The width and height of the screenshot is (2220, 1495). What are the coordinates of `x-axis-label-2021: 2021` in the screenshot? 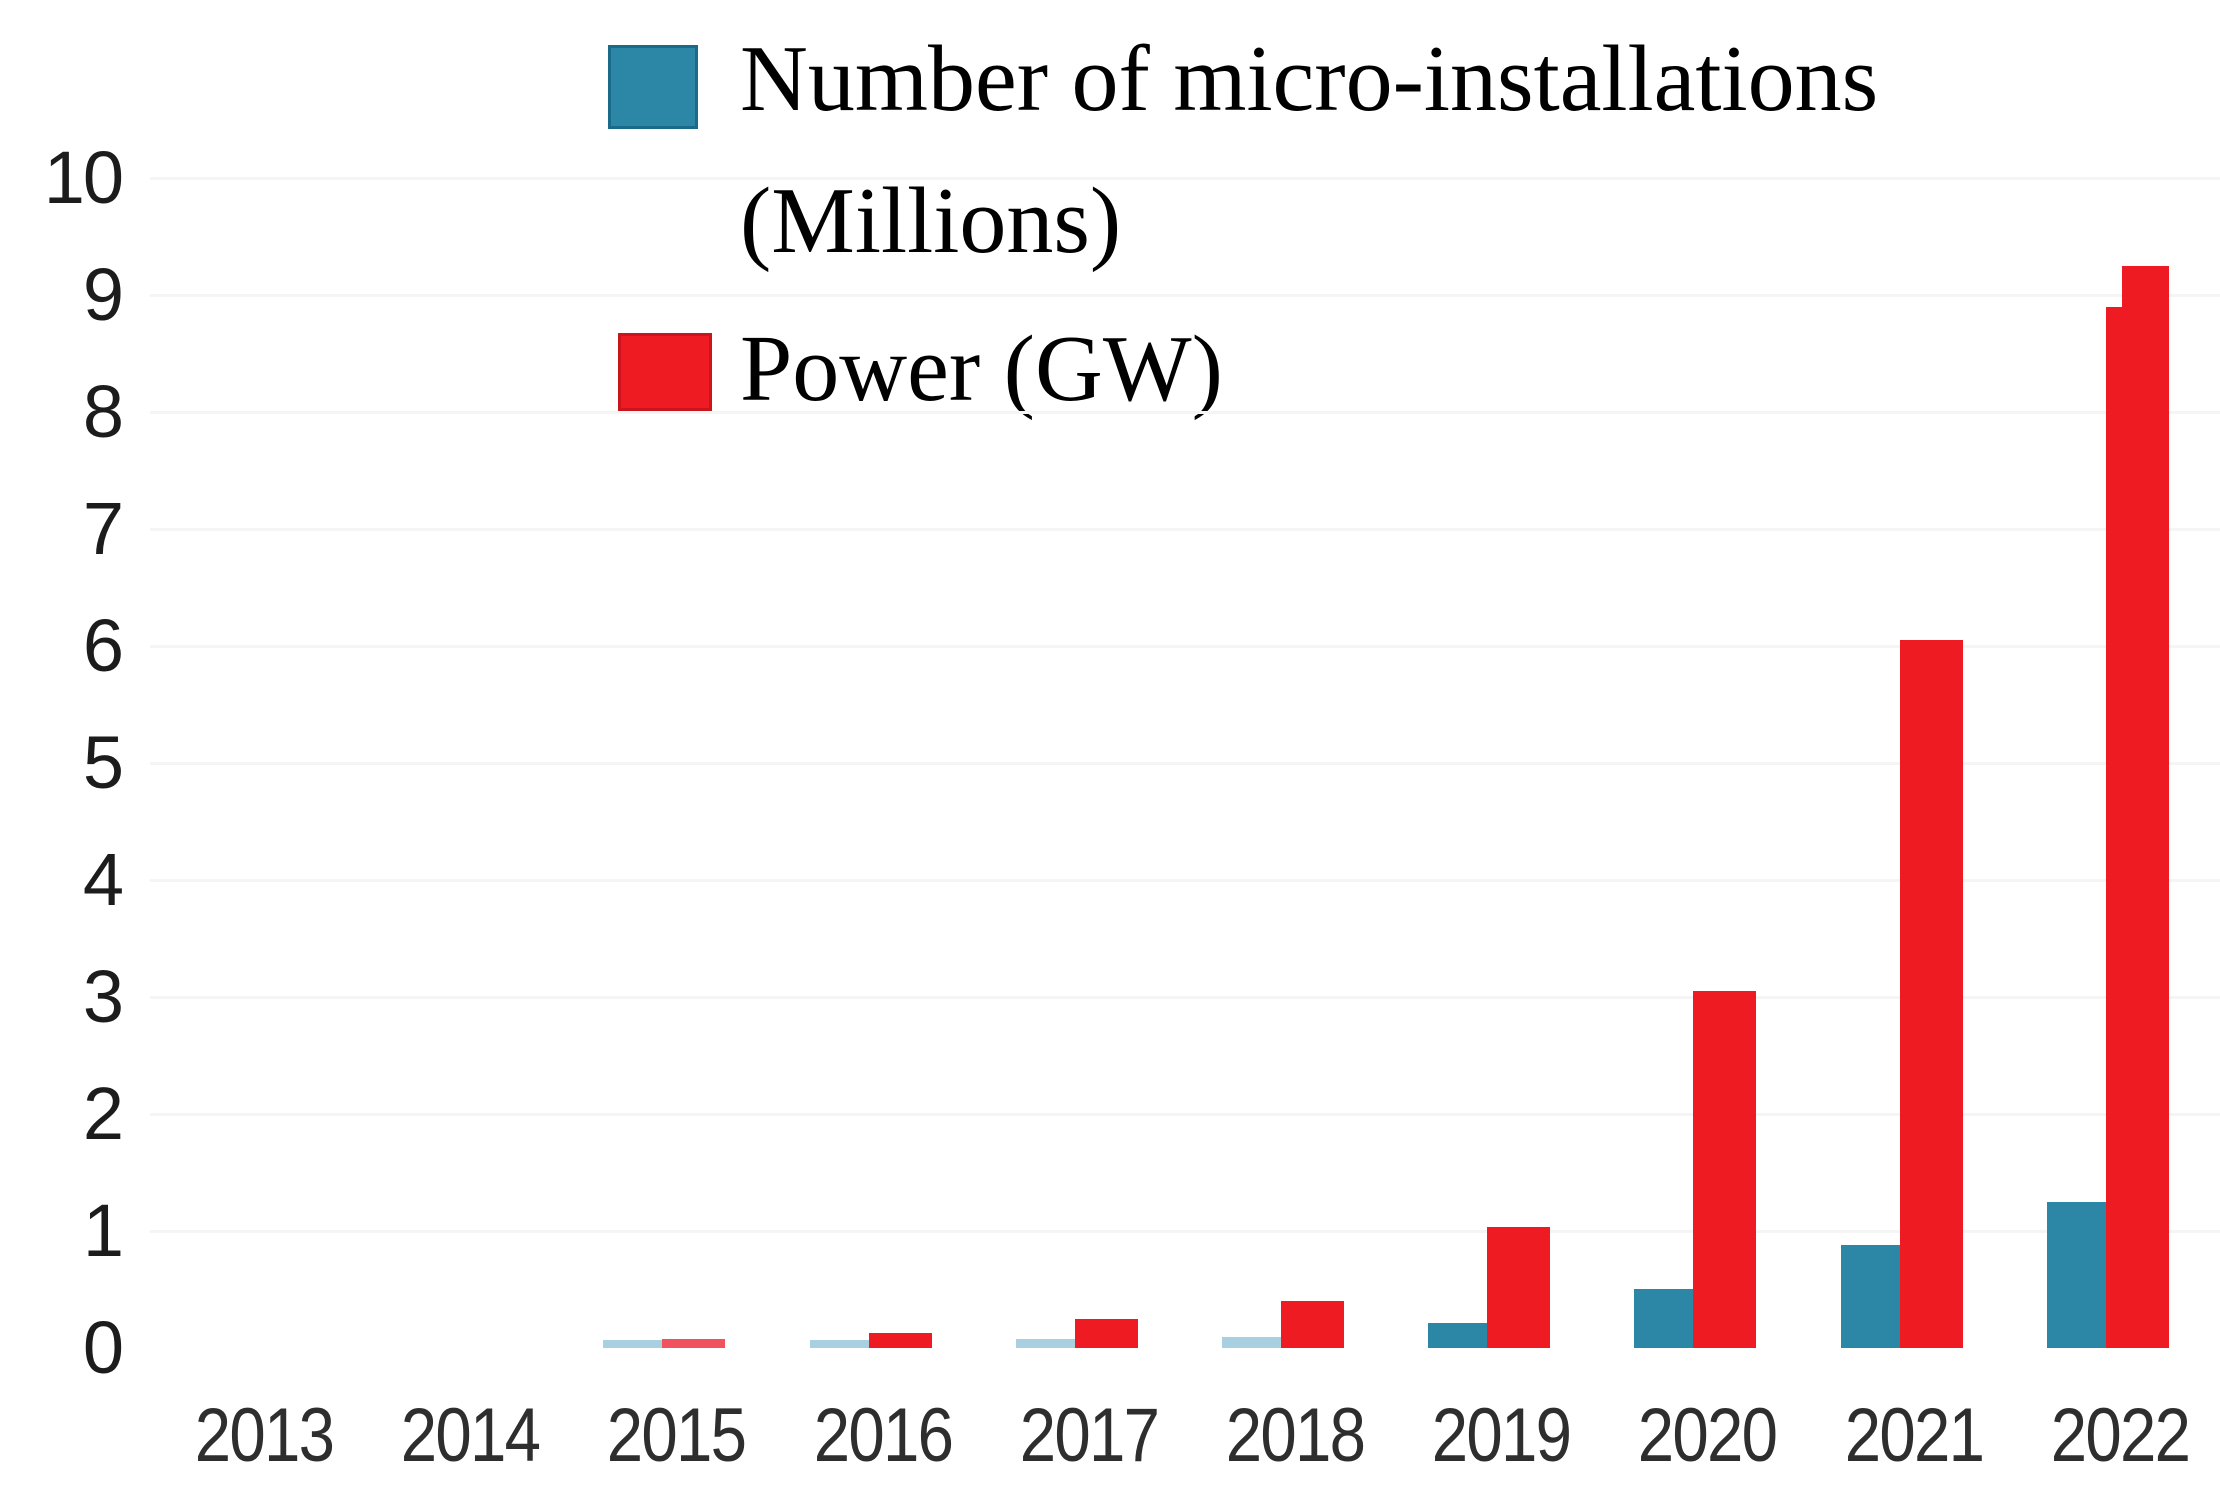 It's located at (1914, 1435).